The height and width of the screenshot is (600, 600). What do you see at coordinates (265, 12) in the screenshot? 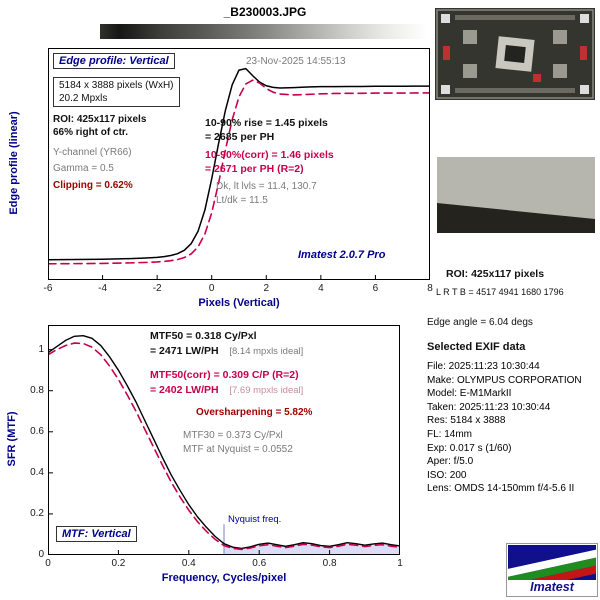
I see `page-title: _B230003.JPG` at bounding box center [265, 12].